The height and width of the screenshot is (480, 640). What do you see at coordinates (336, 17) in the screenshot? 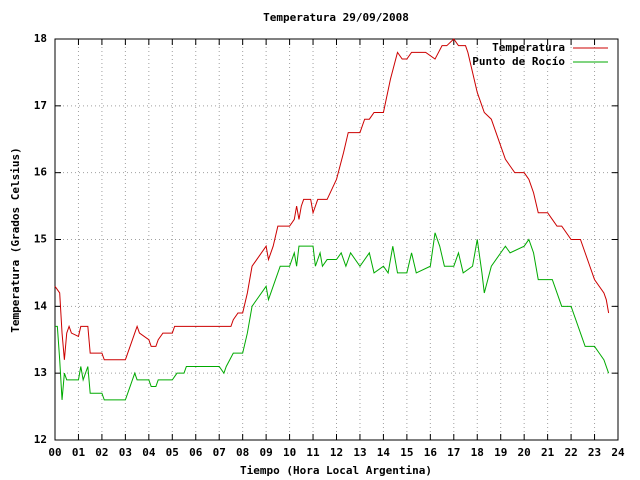
I see `chart-title: Temperatura 29/09/2008` at bounding box center [336, 17].